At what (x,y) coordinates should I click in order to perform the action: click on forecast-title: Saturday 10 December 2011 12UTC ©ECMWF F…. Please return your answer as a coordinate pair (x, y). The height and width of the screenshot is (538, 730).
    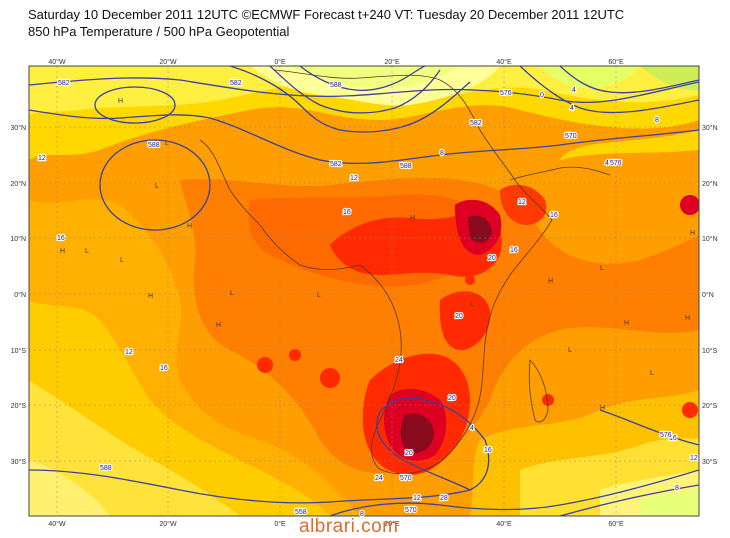
    Looking at the image, I should click on (326, 14).